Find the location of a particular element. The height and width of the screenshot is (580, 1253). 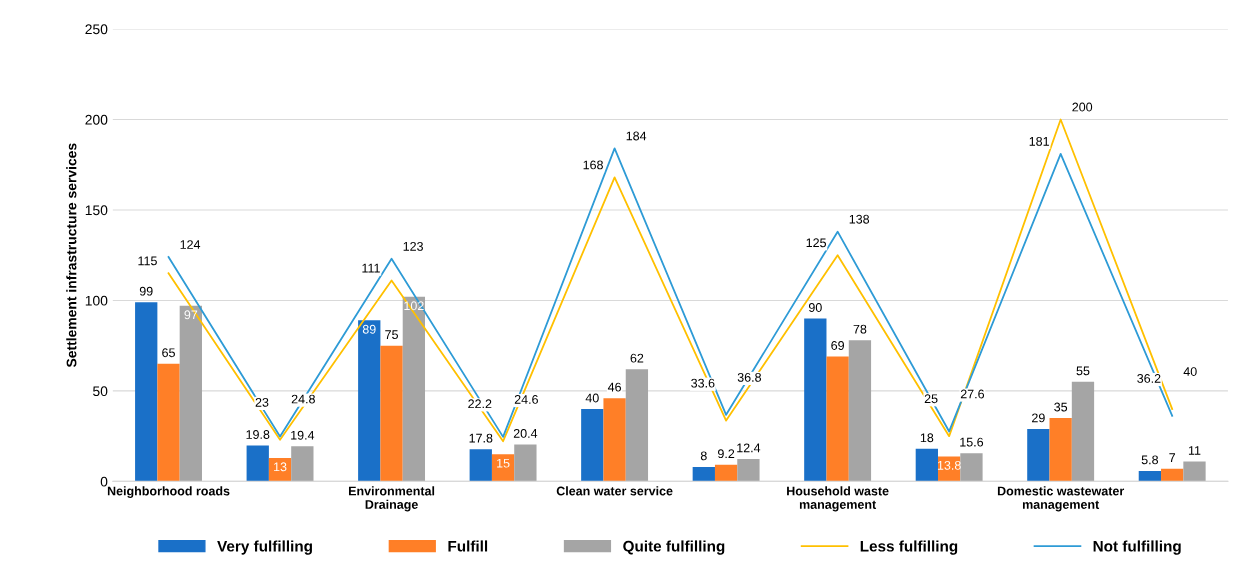

data-label: 111 is located at coordinates (371, 268).